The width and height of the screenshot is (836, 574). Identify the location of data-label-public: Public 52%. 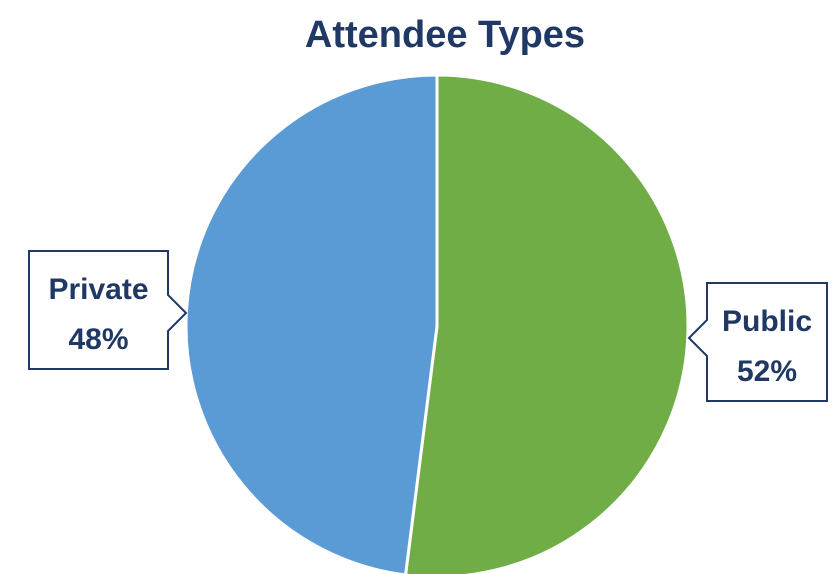
(757, 342).